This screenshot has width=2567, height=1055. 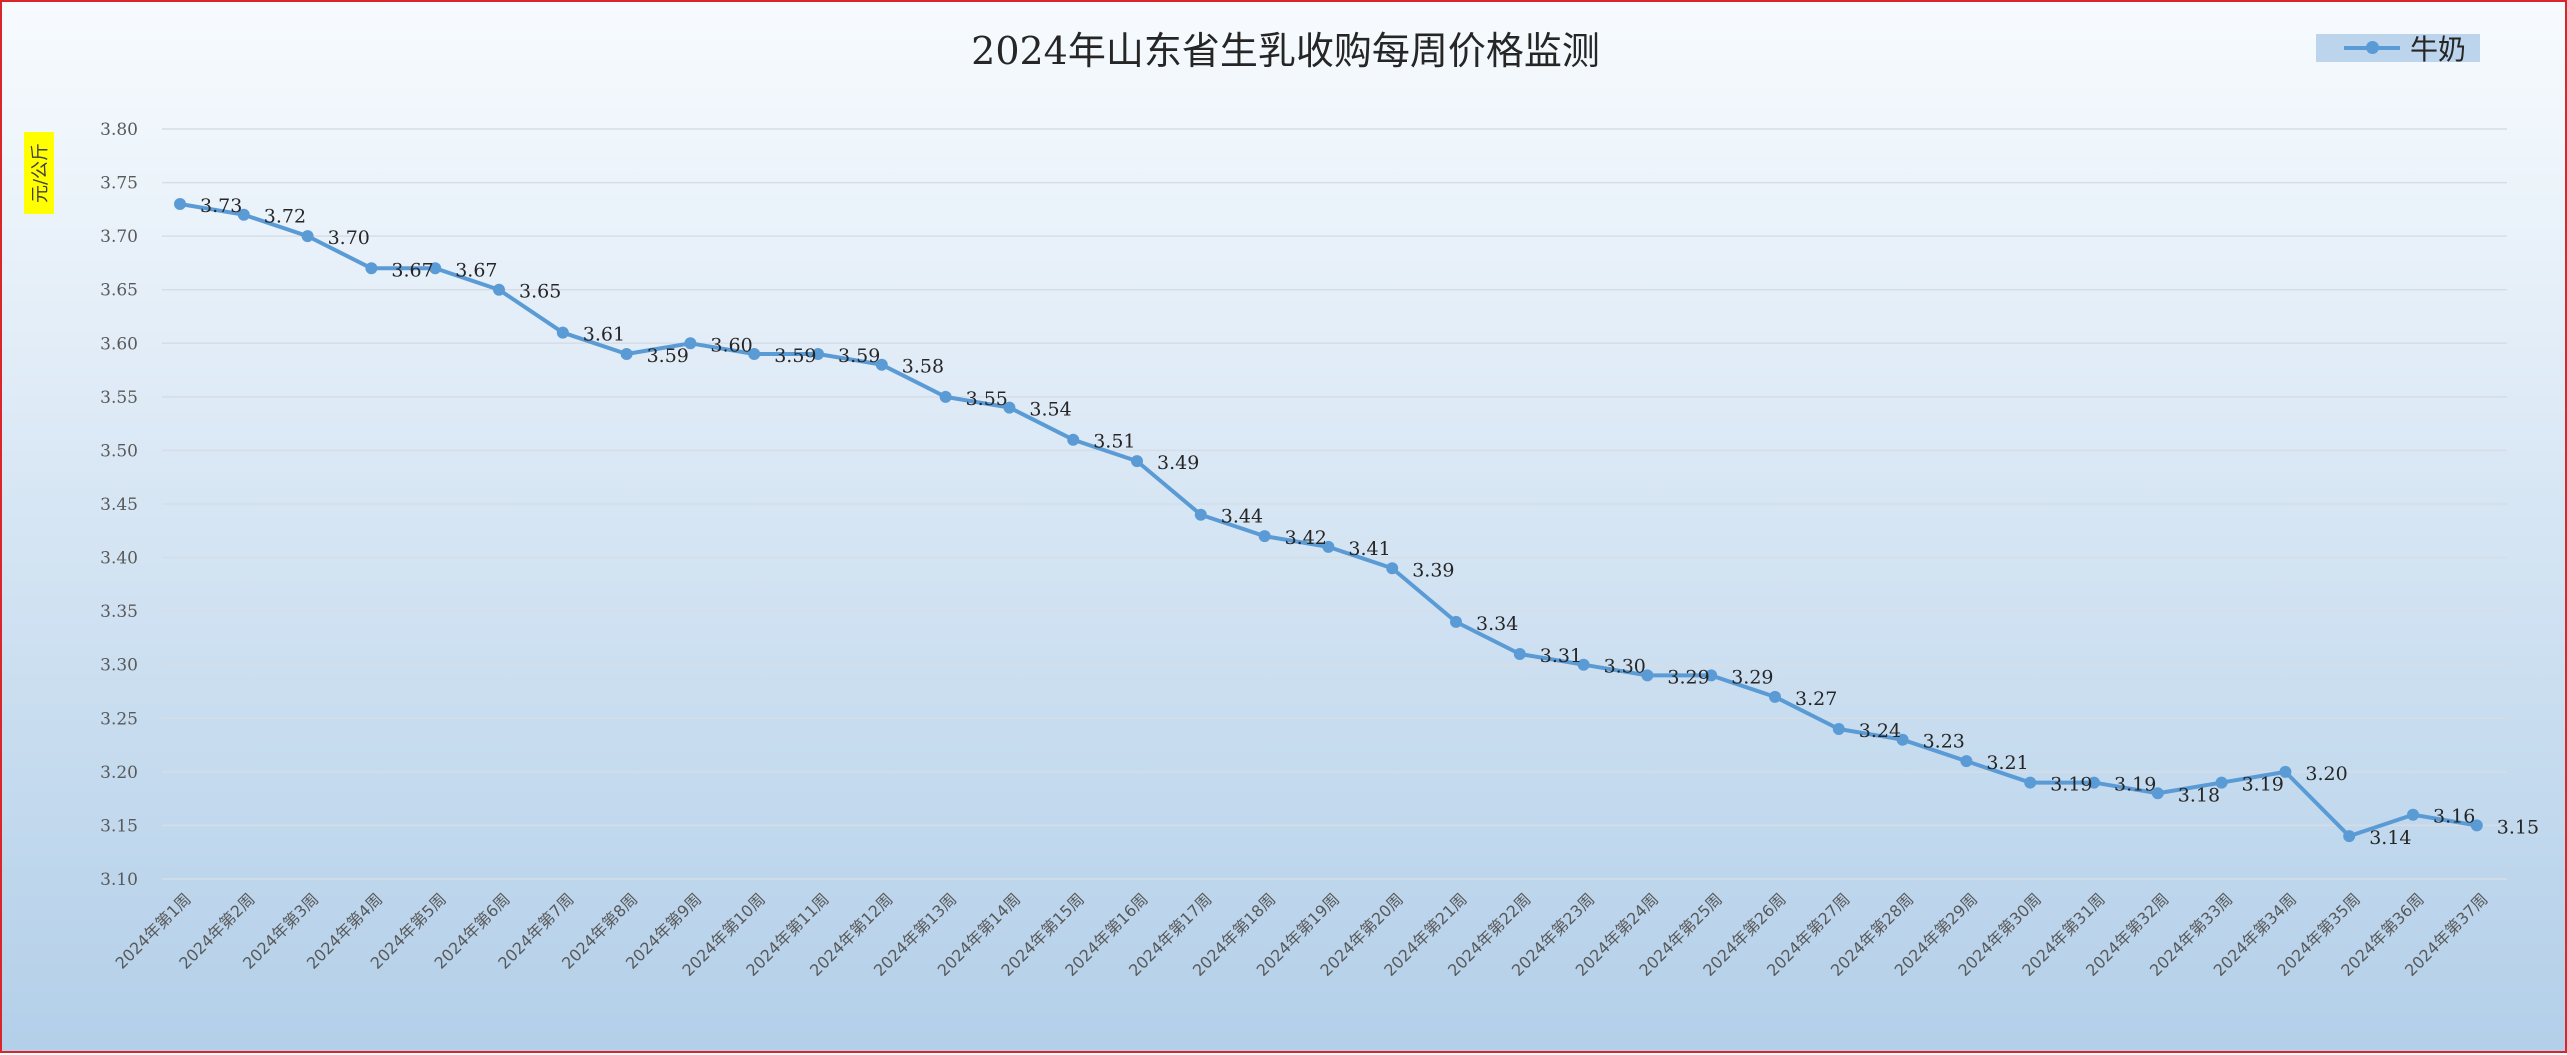 I want to click on data-label: 3.65, so click(x=540, y=292).